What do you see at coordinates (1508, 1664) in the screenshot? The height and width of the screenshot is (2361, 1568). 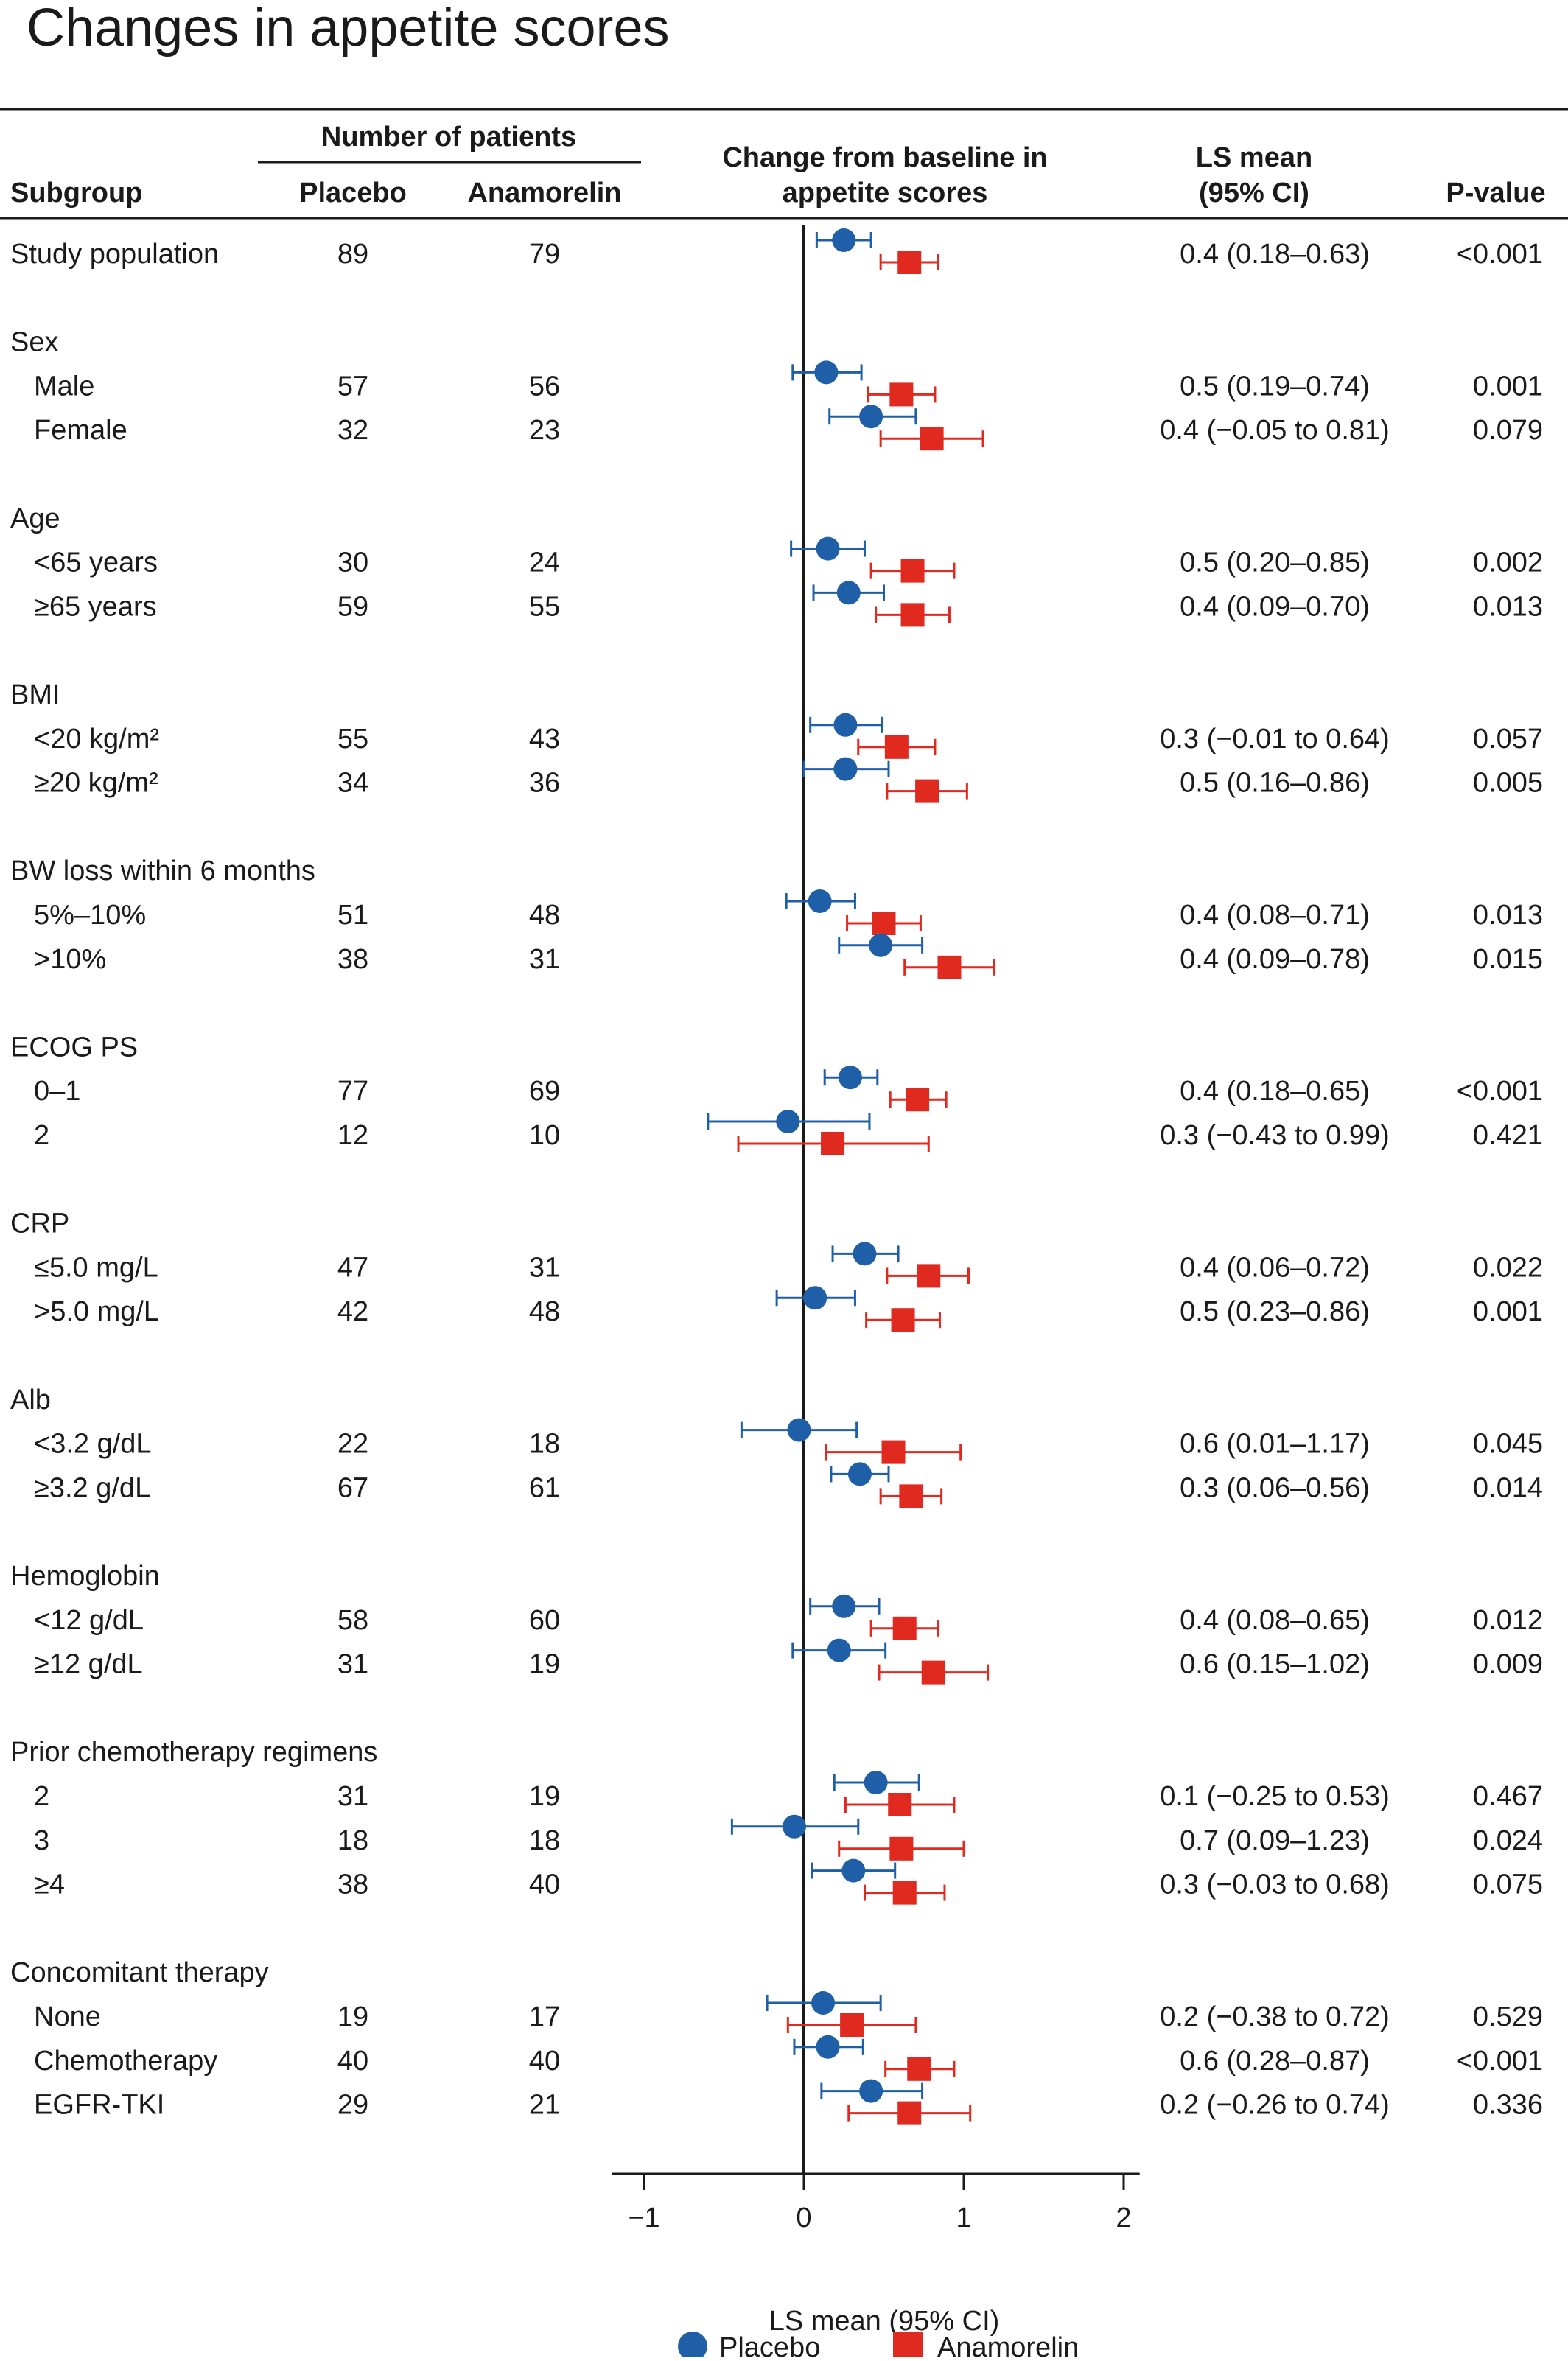 I see `p-value: 0.009` at bounding box center [1508, 1664].